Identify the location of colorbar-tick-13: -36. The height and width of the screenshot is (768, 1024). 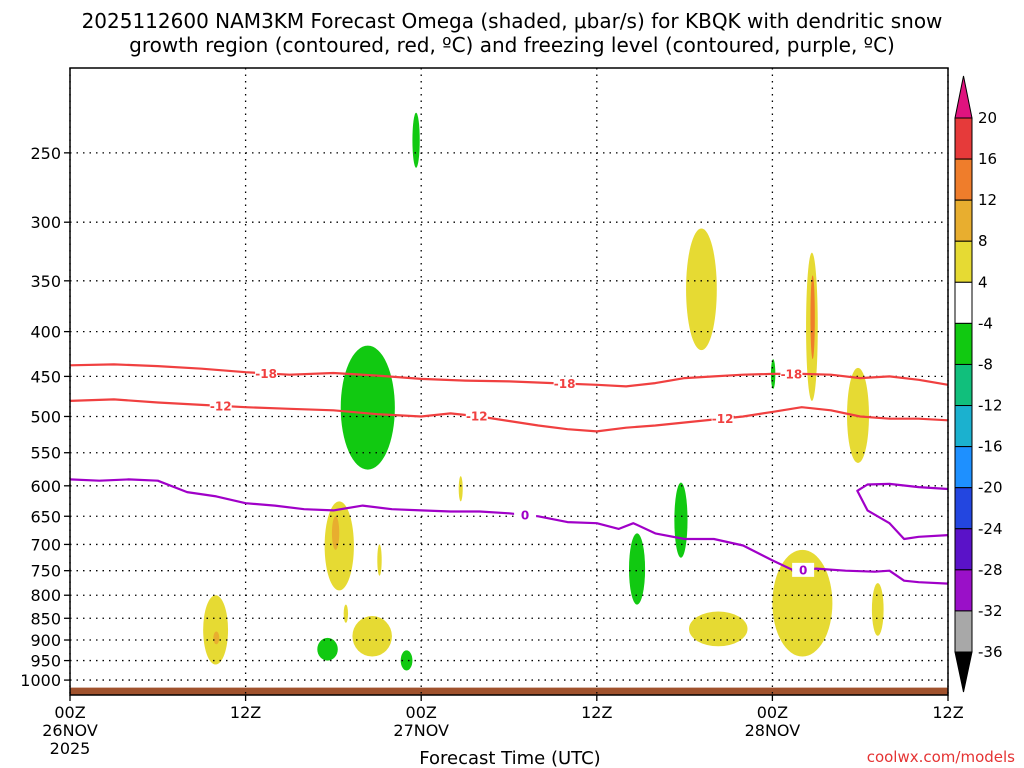
(990, 652).